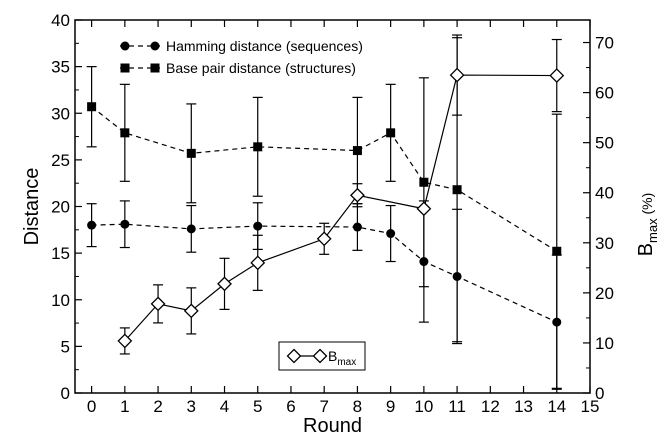 This screenshot has width=670, height=437. What do you see at coordinates (32, 207) in the screenshot?
I see `y-axis-title: Distance` at bounding box center [32, 207].